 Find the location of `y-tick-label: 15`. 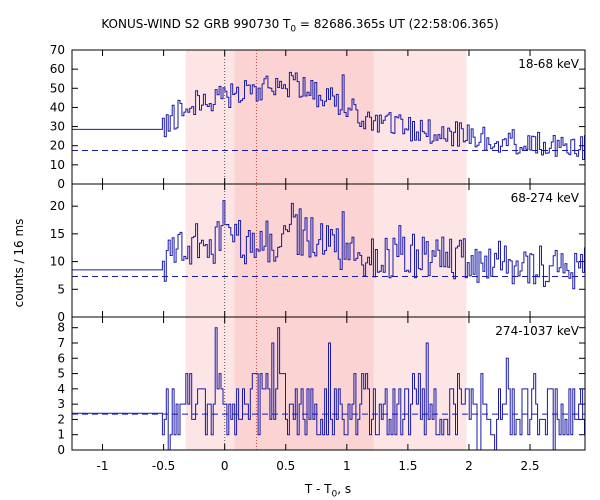

y-tick-label: 15 is located at coordinates (57, 234).